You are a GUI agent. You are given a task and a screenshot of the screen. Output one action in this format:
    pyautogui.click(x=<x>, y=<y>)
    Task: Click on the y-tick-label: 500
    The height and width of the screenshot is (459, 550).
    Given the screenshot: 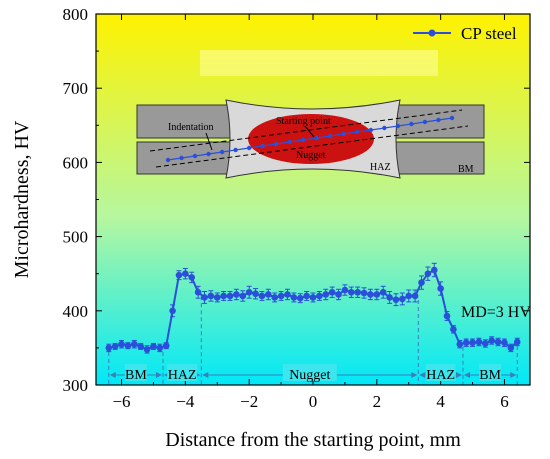 What is the action you would take?
    pyautogui.click(x=76, y=237)
    